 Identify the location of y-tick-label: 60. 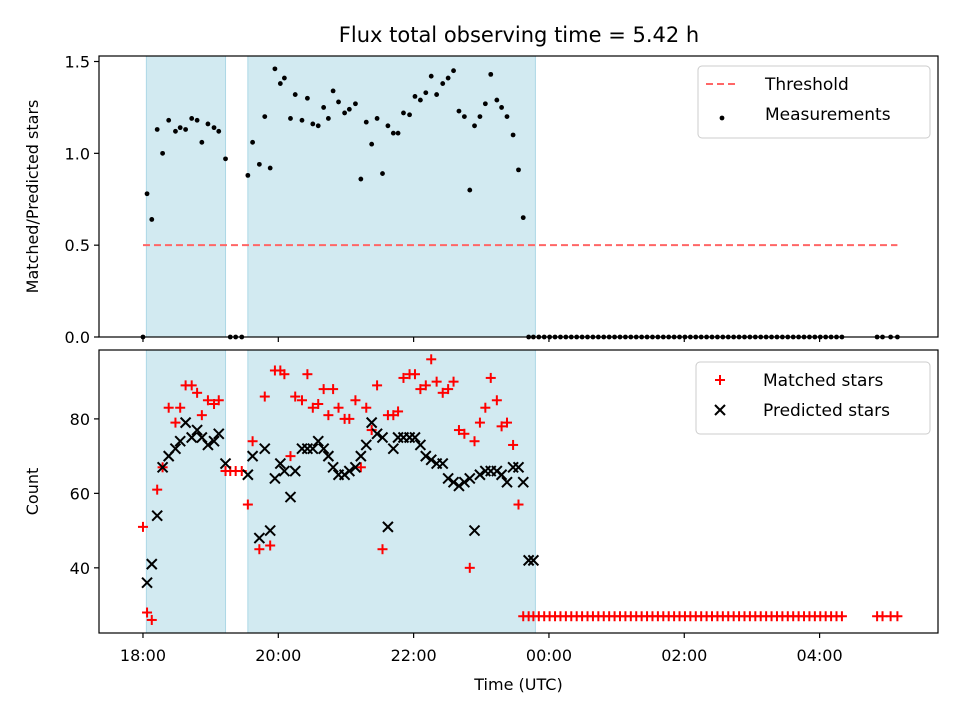
(80, 493).